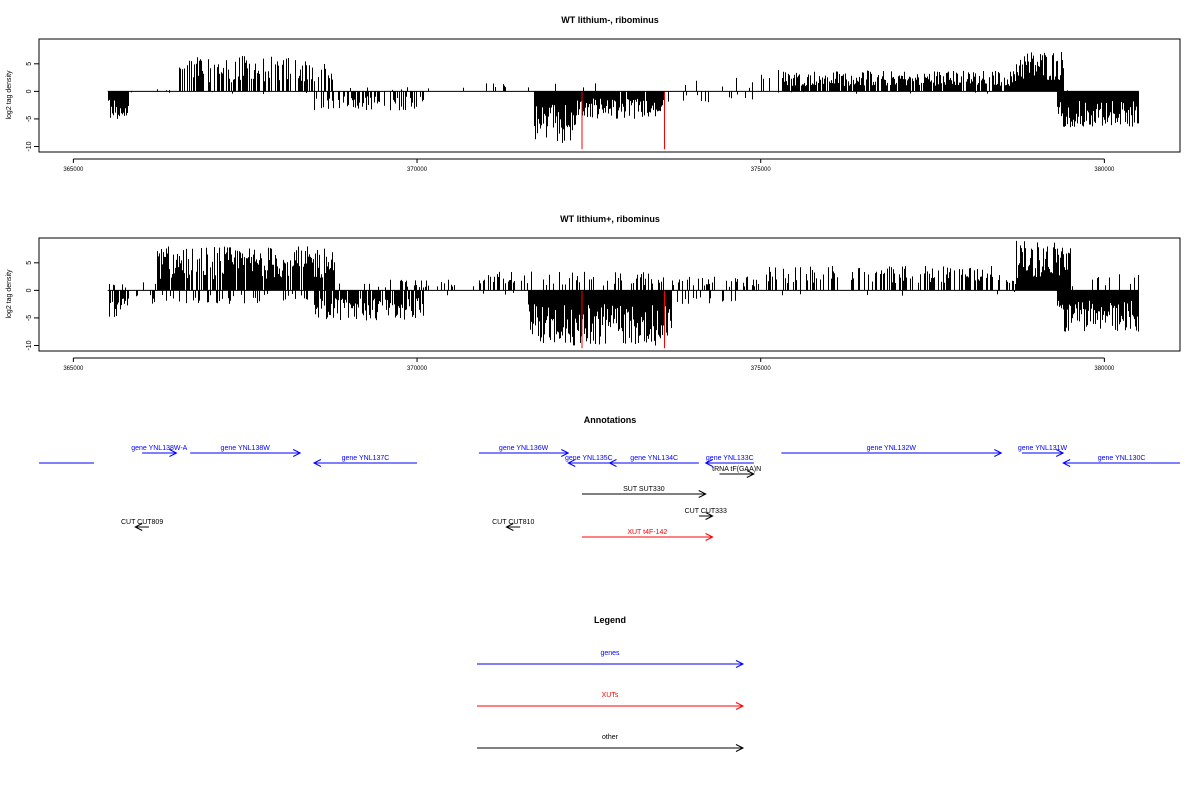  What do you see at coordinates (1122, 458) in the screenshot?
I see `feature-label: gene YNL130C` at bounding box center [1122, 458].